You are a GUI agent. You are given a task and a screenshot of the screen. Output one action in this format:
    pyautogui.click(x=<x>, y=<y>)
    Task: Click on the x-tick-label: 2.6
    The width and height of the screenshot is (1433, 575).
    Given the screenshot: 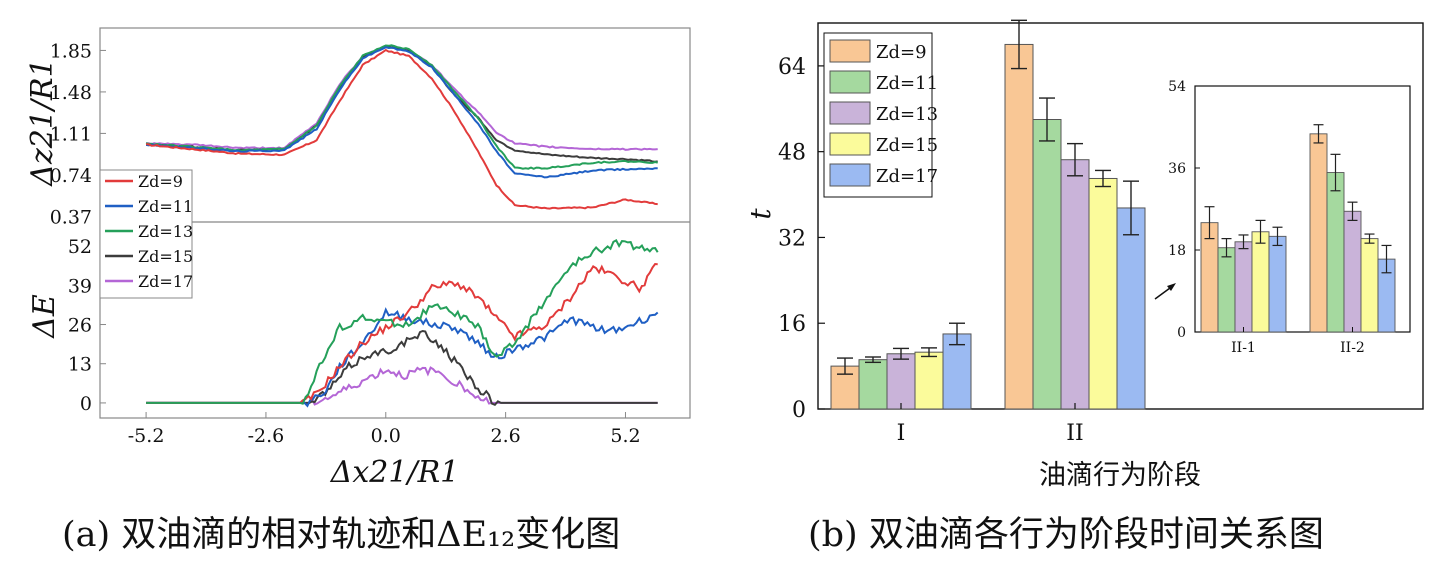 What is the action you would take?
    pyautogui.click(x=506, y=436)
    